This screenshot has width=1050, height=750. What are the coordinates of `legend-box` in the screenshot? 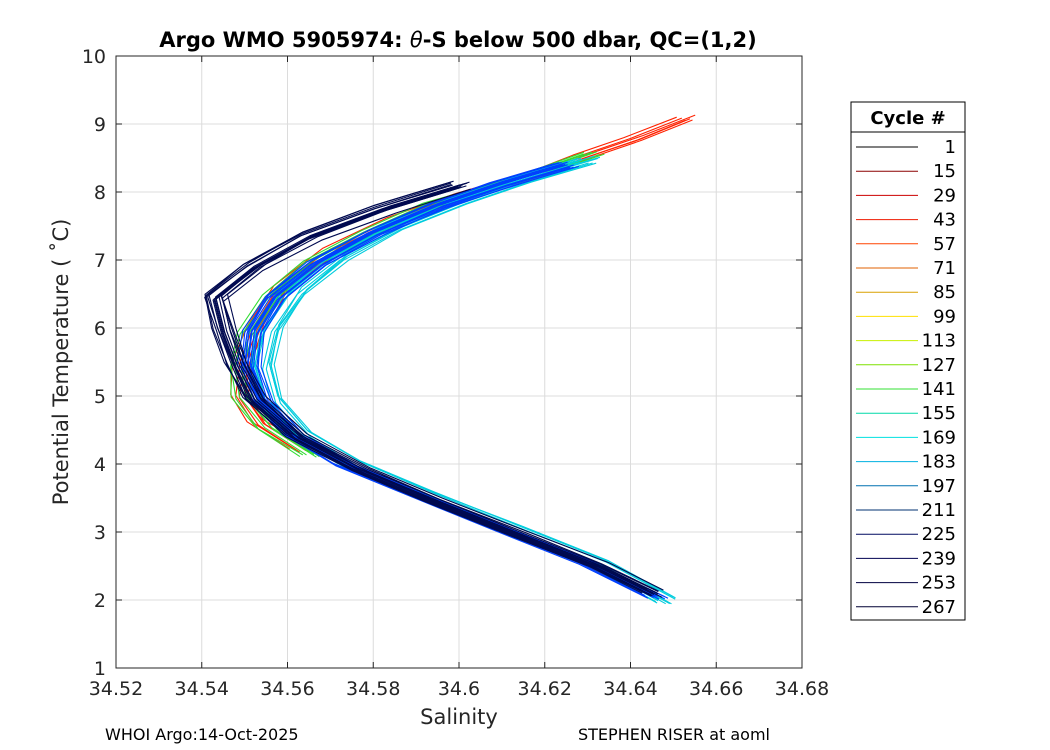 It's located at (908, 361).